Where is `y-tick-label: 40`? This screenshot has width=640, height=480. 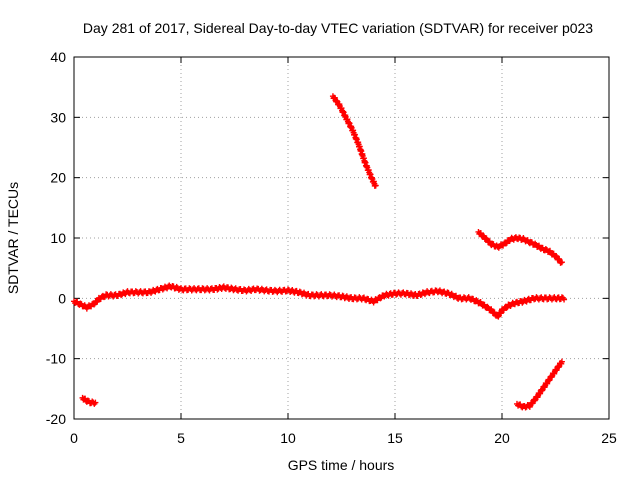
y-tick-label: 40 is located at coordinates (58, 57).